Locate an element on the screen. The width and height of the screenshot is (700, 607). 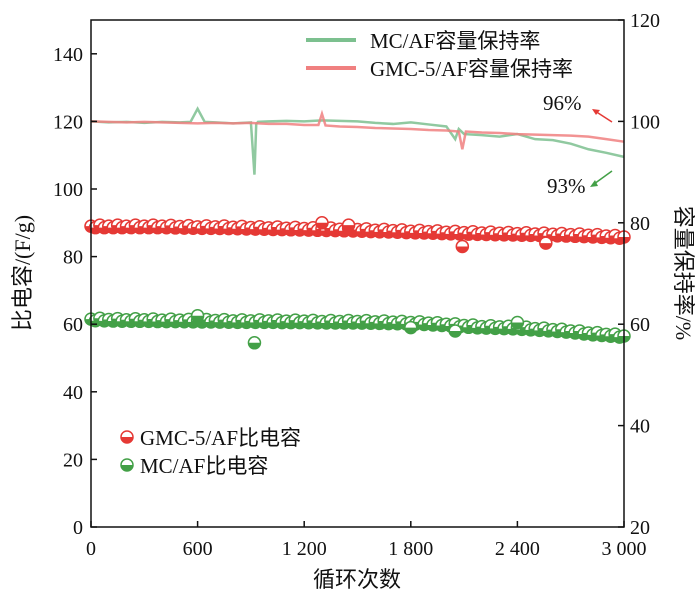
x-tick-label: 600 is located at coordinates (198, 549).